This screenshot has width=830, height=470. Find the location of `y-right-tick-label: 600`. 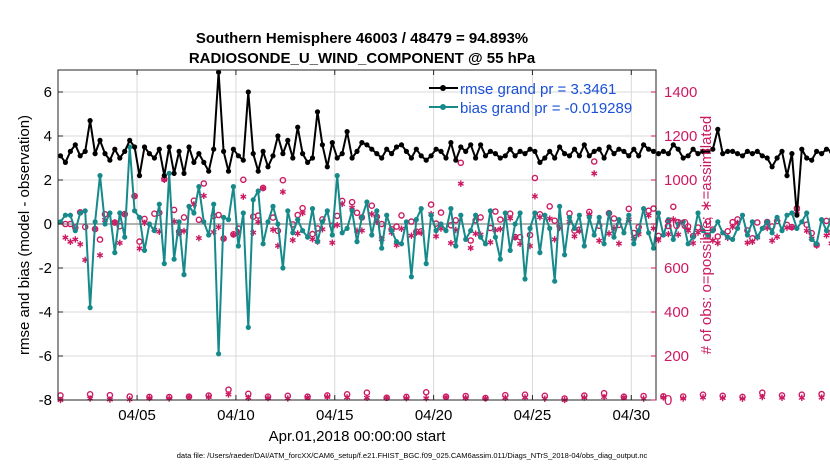

y-right-tick-label: 600 is located at coordinates (676, 268).